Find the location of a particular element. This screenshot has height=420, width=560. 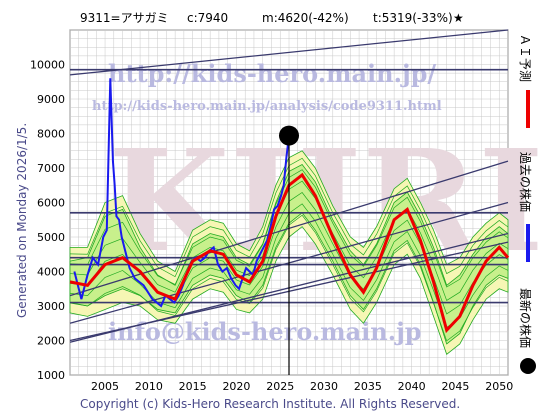

header-star: ★ is located at coordinates (458, 18).